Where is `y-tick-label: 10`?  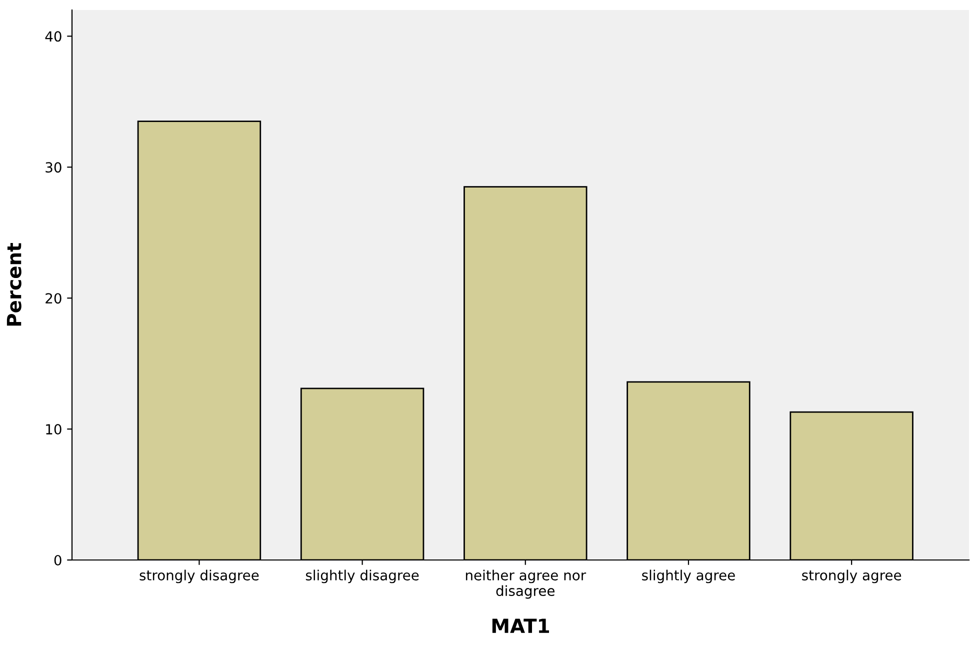 y-tick-label: 10 is located at coordinates (54, 429).